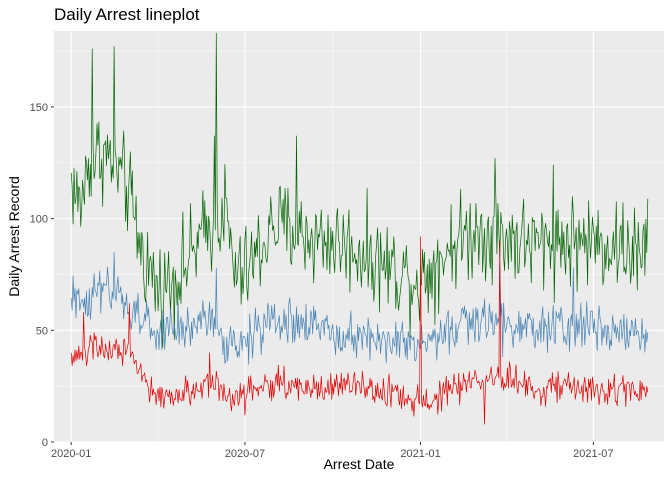  I want to click on y-axis-title: Daily Arrest Record, so click(14, 236).